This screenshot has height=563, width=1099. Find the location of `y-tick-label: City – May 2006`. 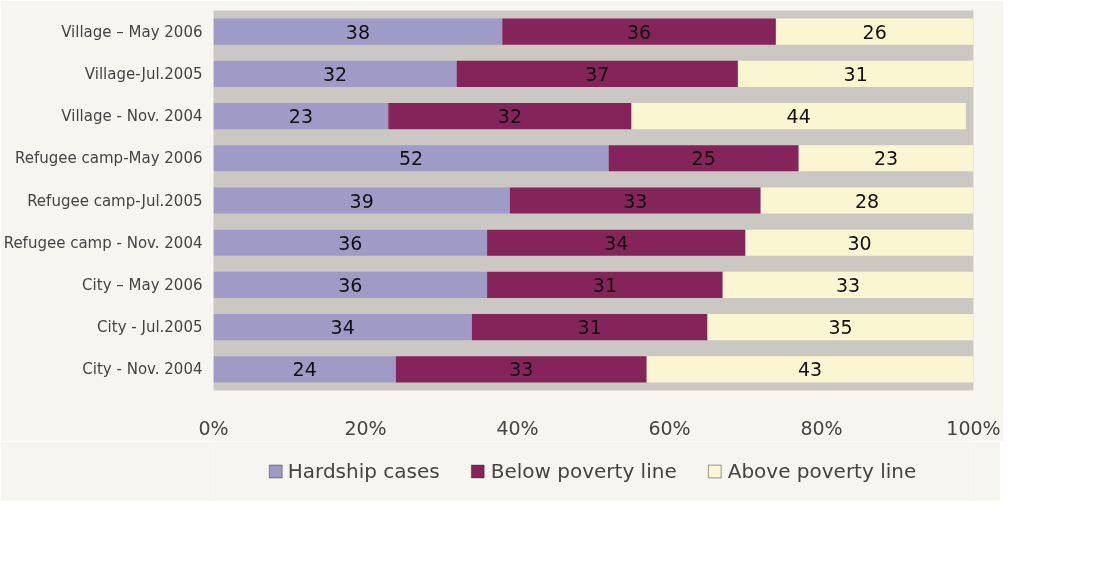

y-tick-label: City – May 2006 is located at coordinates (142, 284).